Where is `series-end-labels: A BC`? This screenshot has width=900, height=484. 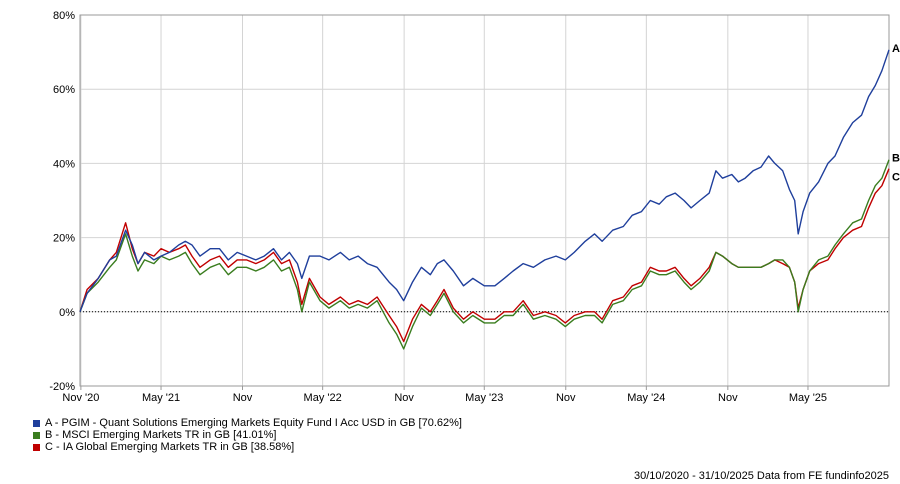 series-end-labels: A BC is located at coordinates (896, 113).